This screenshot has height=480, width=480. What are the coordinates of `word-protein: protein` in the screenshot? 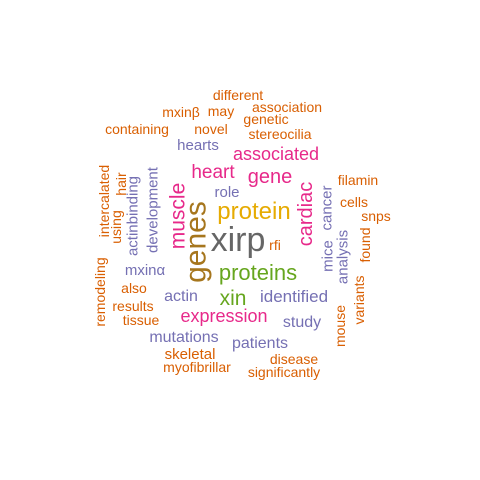 It's located at (253, 211).